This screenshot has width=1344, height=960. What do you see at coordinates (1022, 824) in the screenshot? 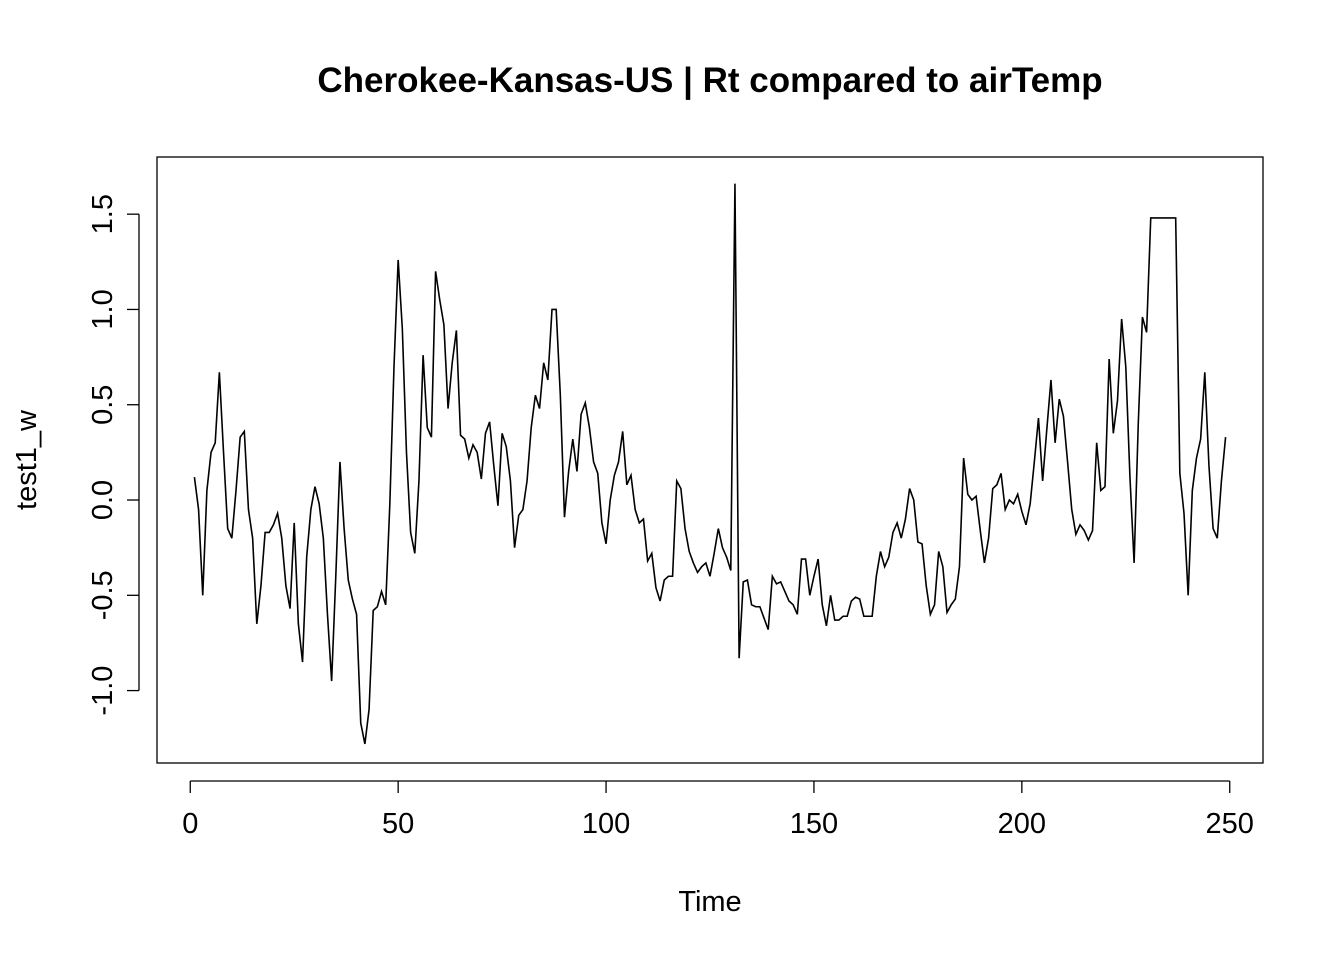
I see `x-tick-label: 200` at bounding box center [1022, 824].